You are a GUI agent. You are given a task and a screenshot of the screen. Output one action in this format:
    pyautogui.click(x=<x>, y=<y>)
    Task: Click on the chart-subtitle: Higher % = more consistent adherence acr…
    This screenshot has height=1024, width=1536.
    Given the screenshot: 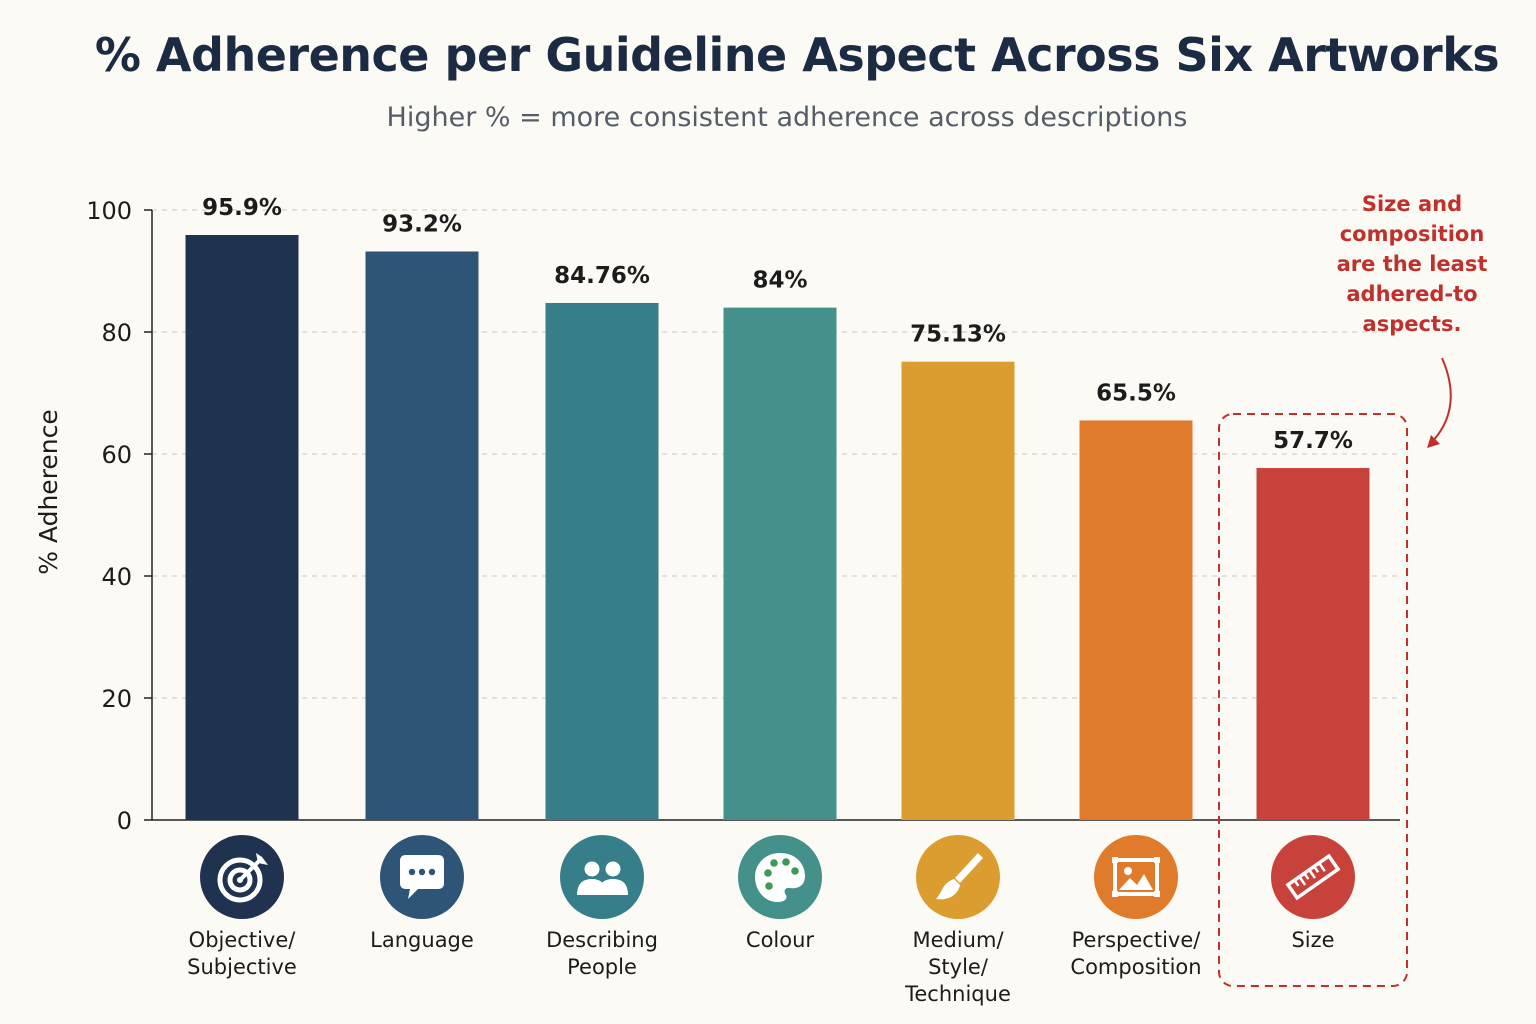 What is the action you would take?
    pyautogui.click(x=787, y=117)
    